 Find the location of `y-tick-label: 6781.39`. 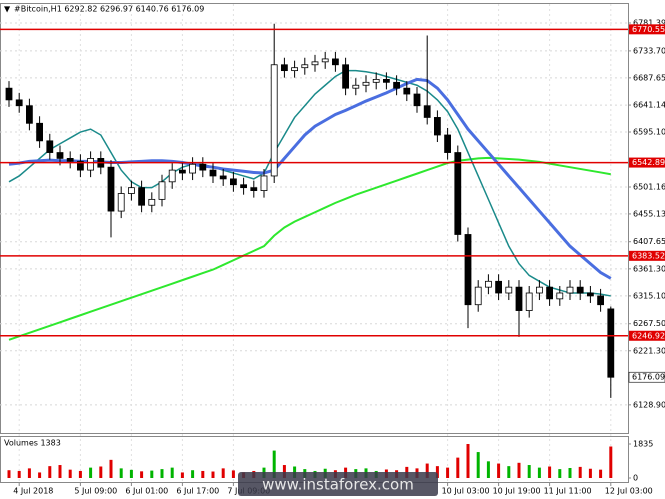

y-tick-label: 6781.39 is located at coordinates (649, 22).